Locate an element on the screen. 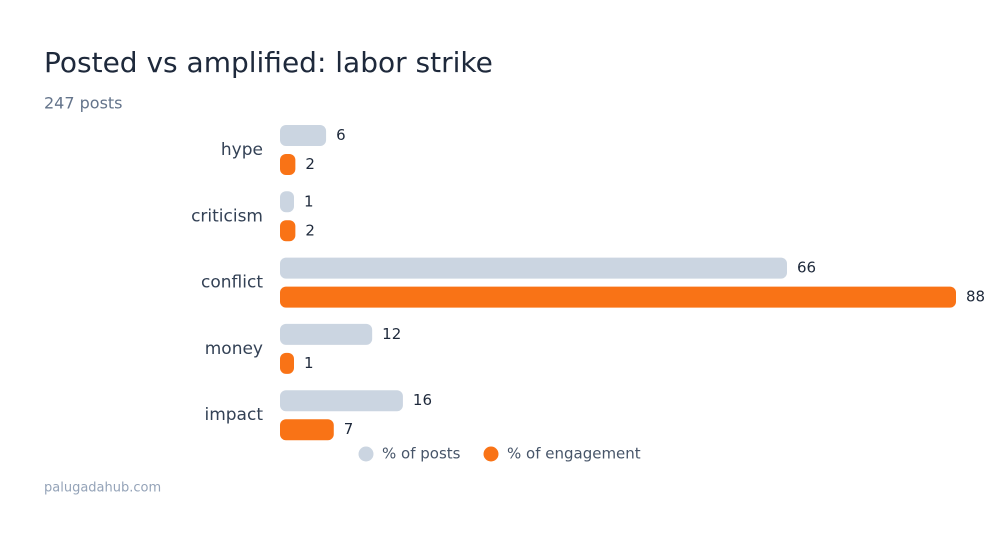 Image resolution: width=1000 pixels, height=540 pixels. chart-title: Posted vs amplified: labor strike is located at coordinates (268, 62).